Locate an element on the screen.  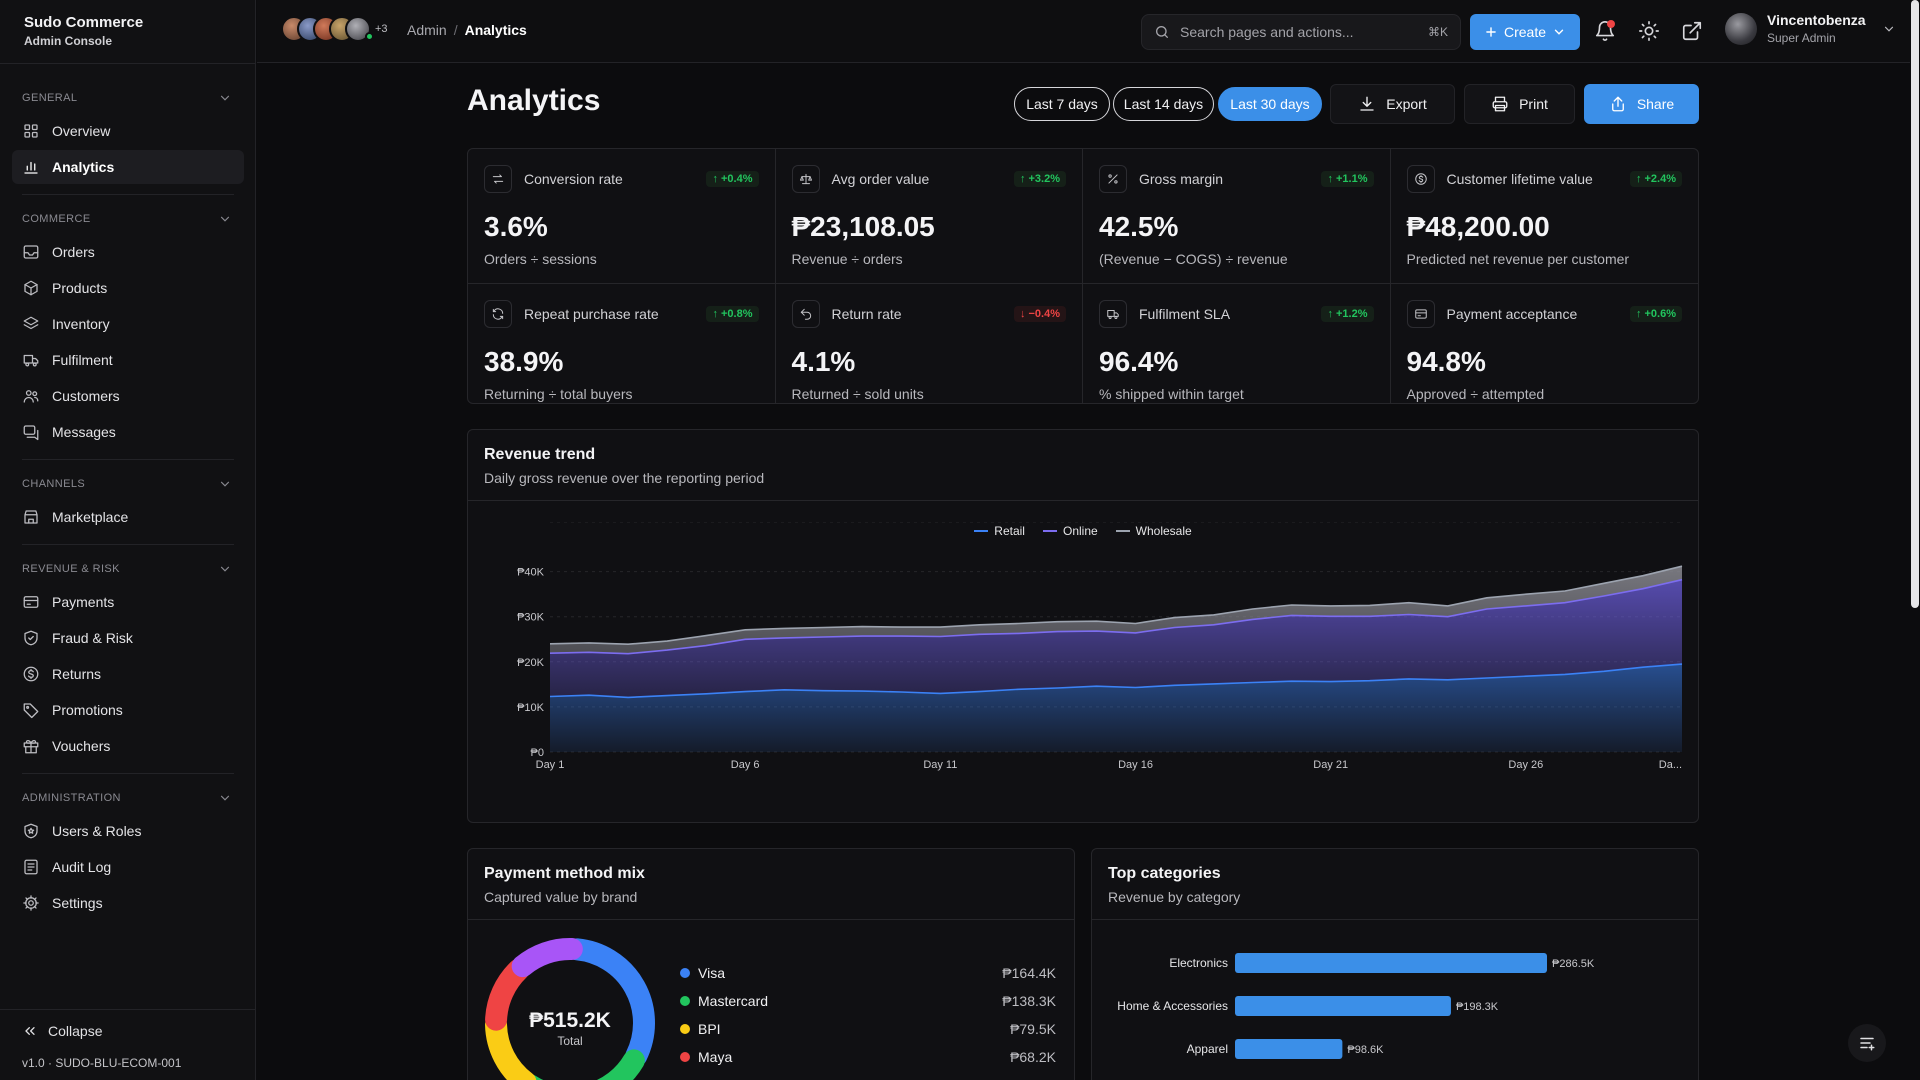
export-button: Export is located at coordinates (1392, 104).